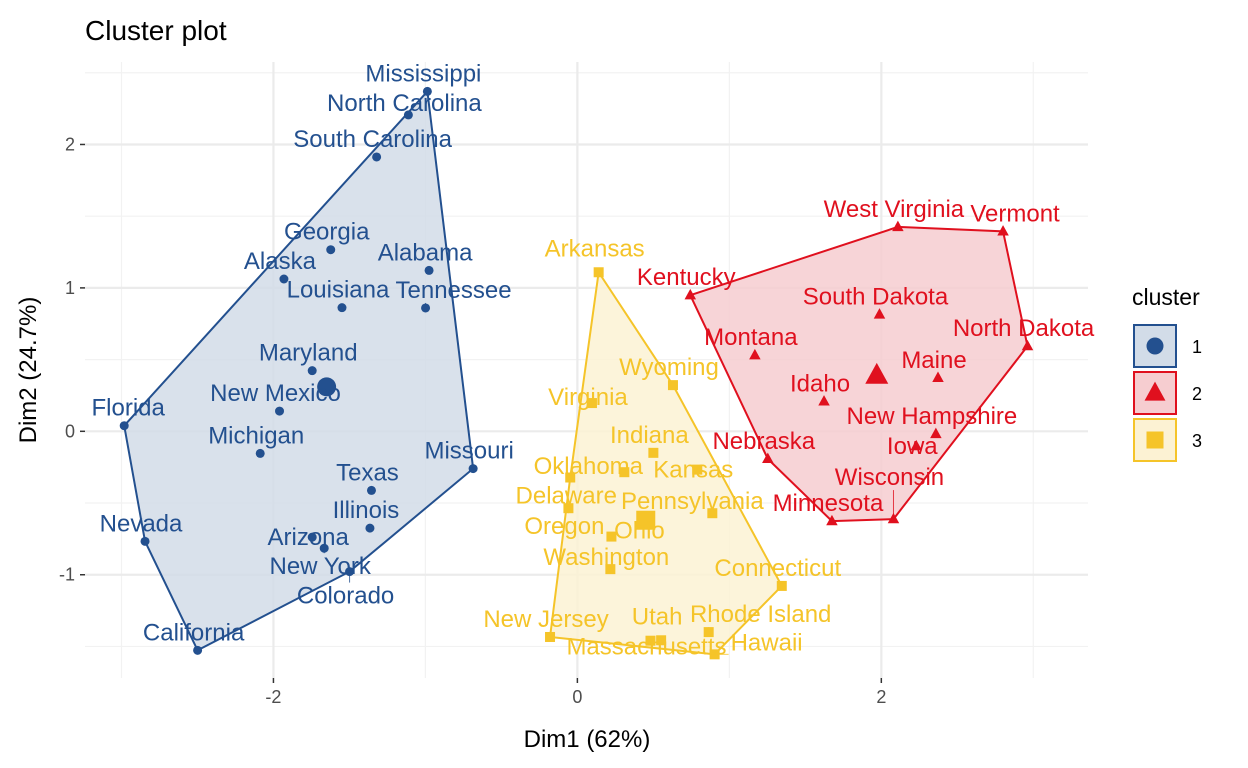  What do you see at coordinates (124, 426) in the screenshot?
I see `point-florida` at bounding box center [124, 426].